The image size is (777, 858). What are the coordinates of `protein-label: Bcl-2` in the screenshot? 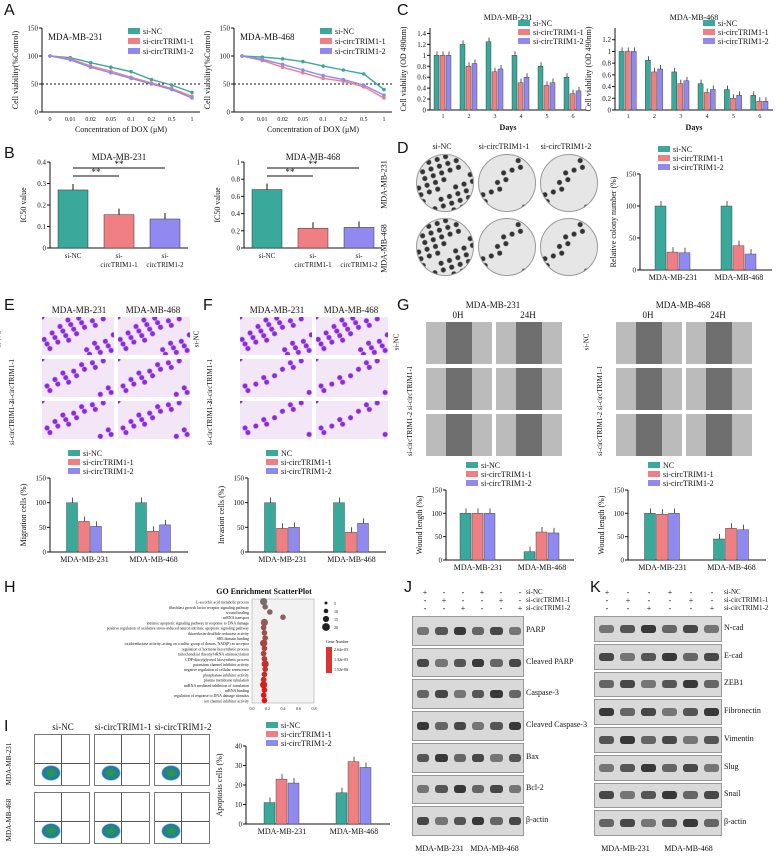 It's located at (535, 788).